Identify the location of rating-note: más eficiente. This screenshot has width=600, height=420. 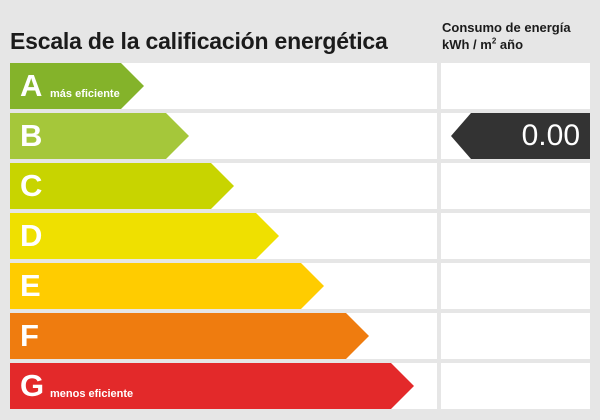
(85, 94).